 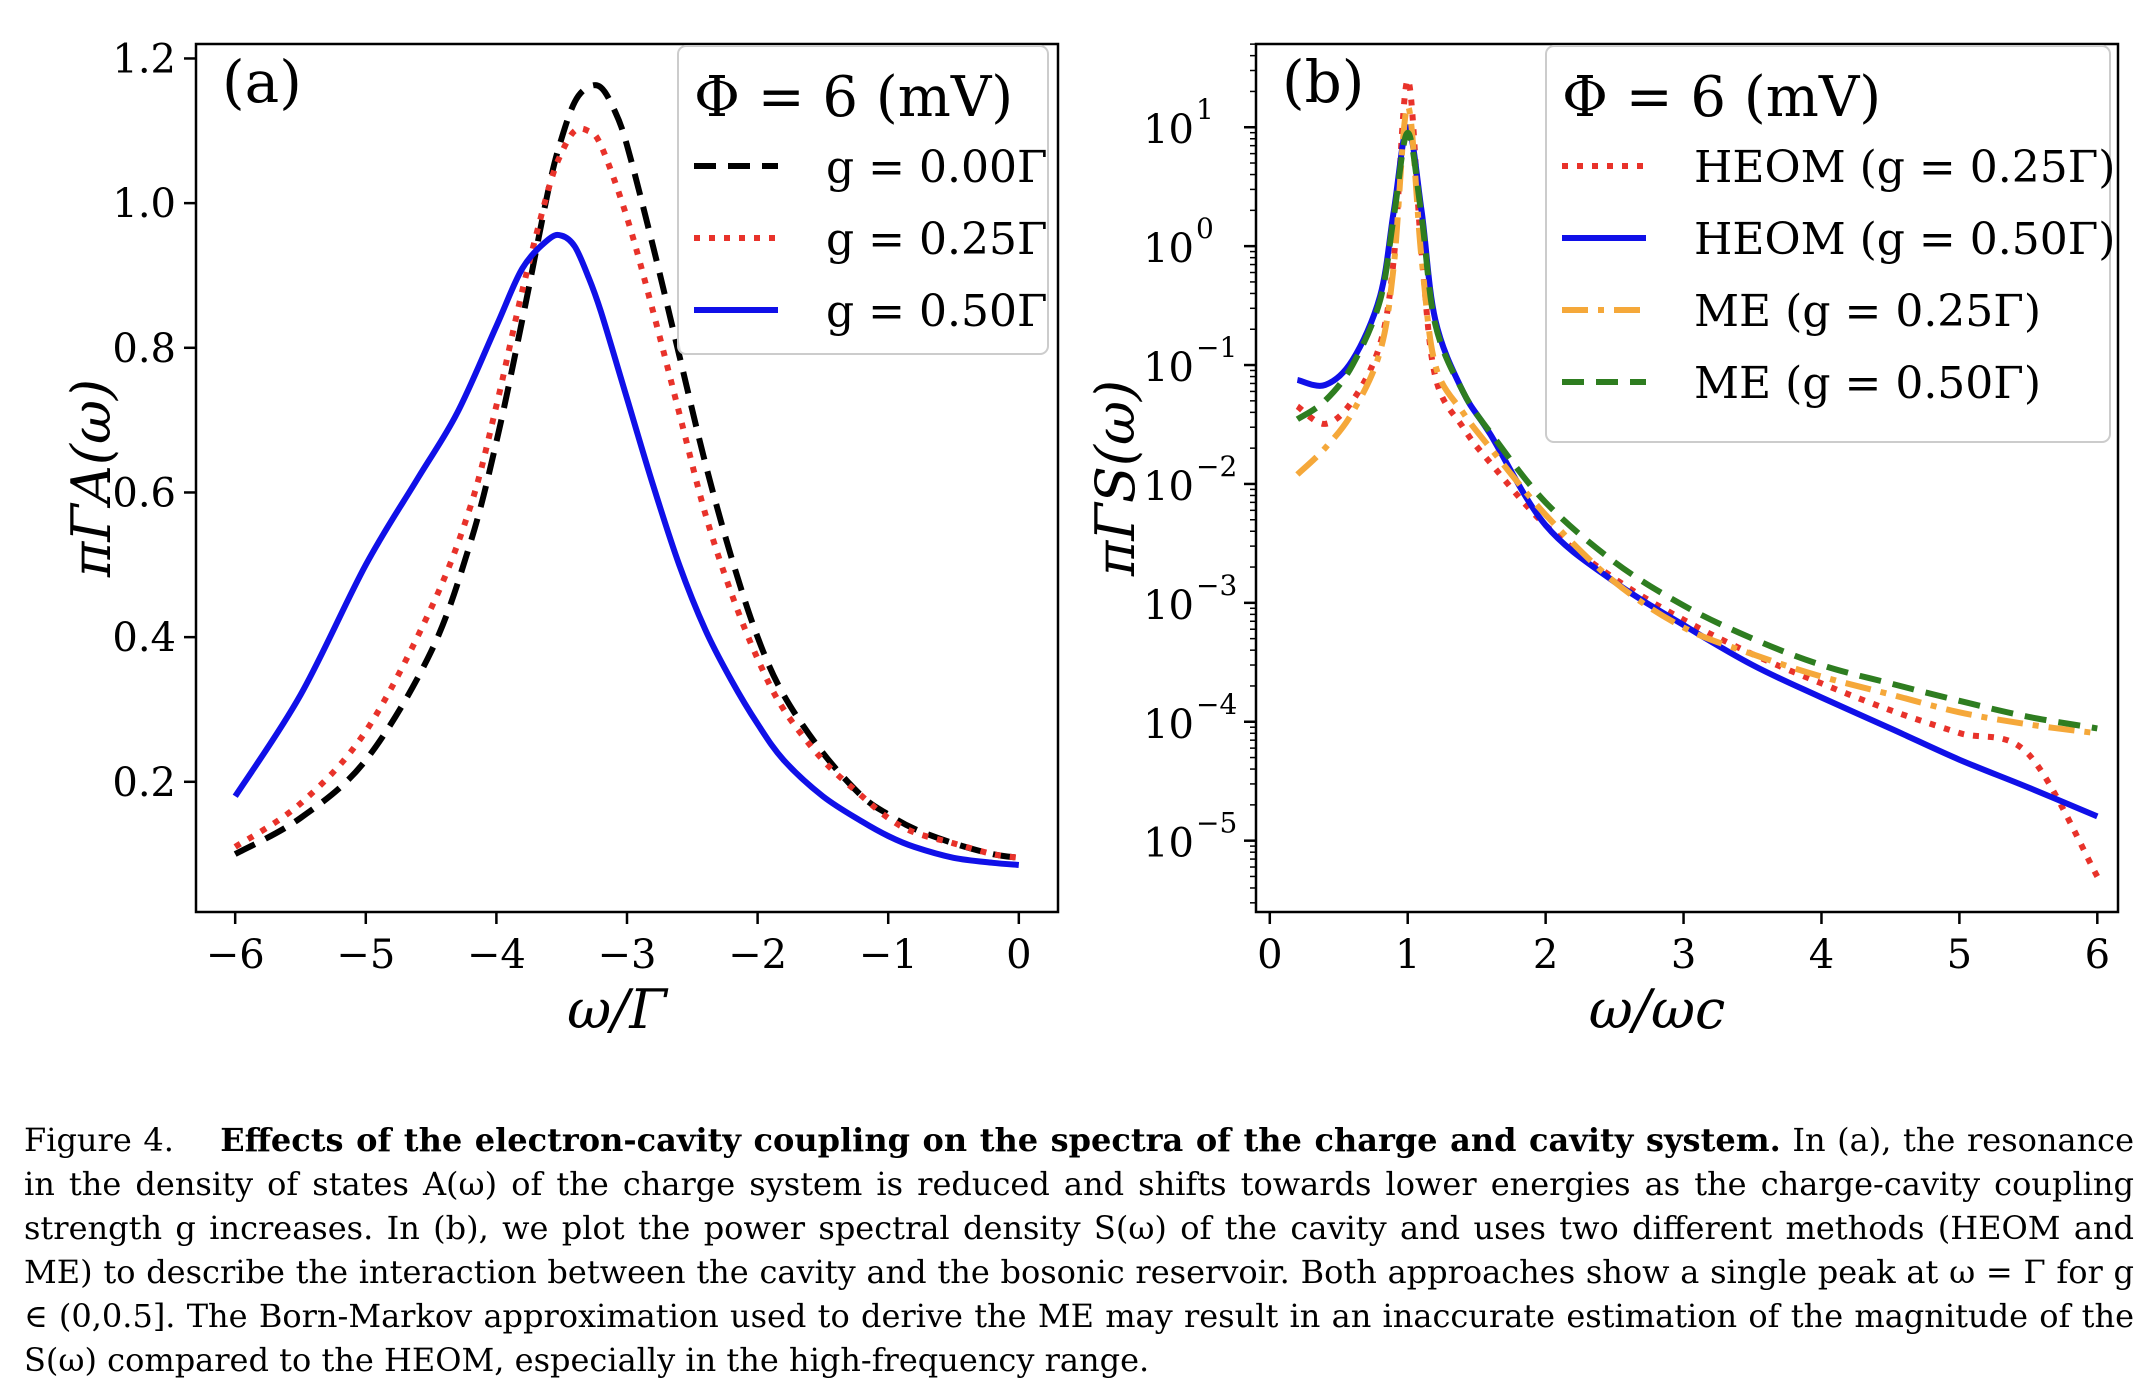 I want to click on x-tick-label: 4, so click(x=1821, y=955).